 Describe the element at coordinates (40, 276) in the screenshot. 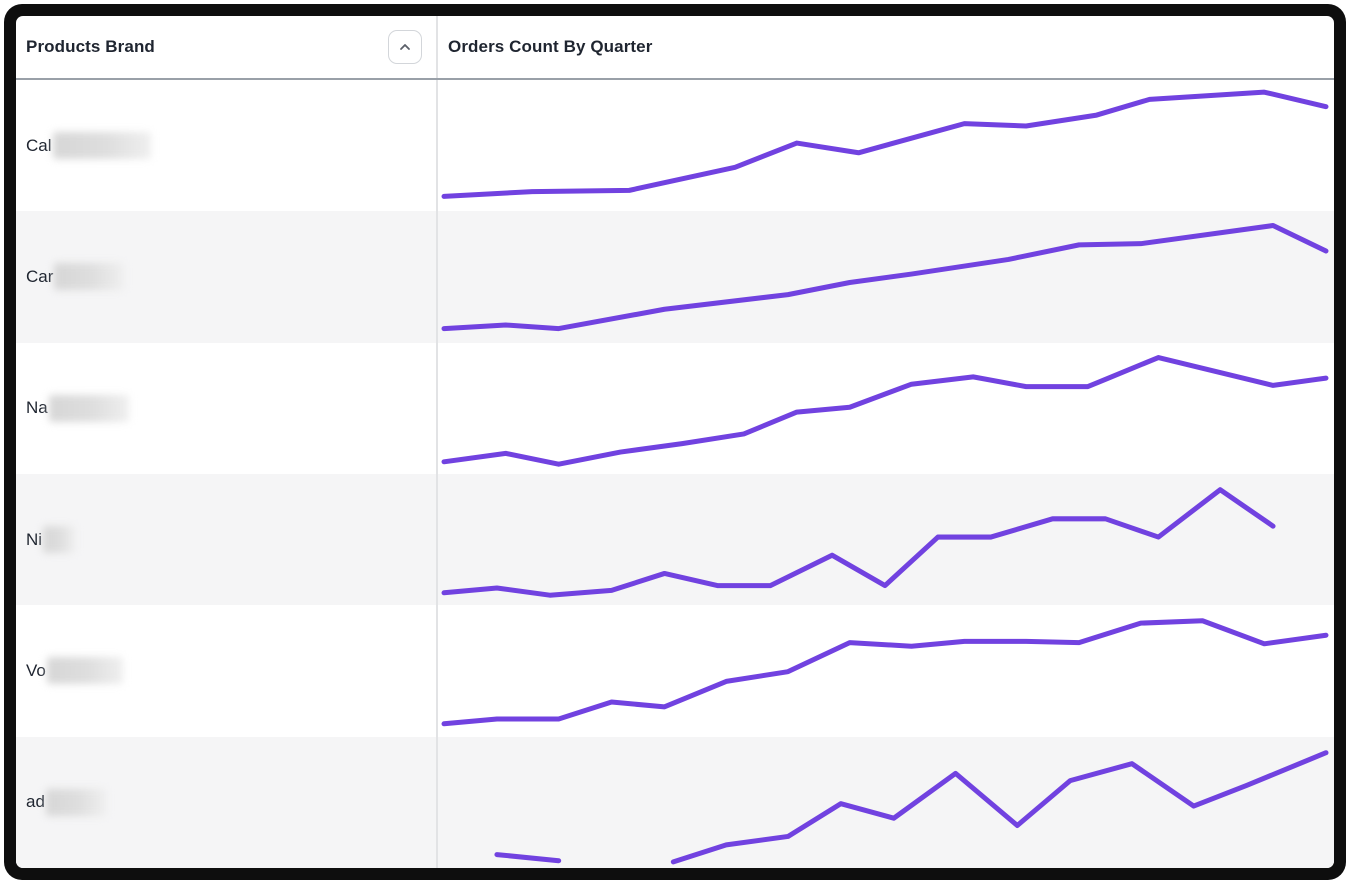

I see `brand-label: Car` at that location.